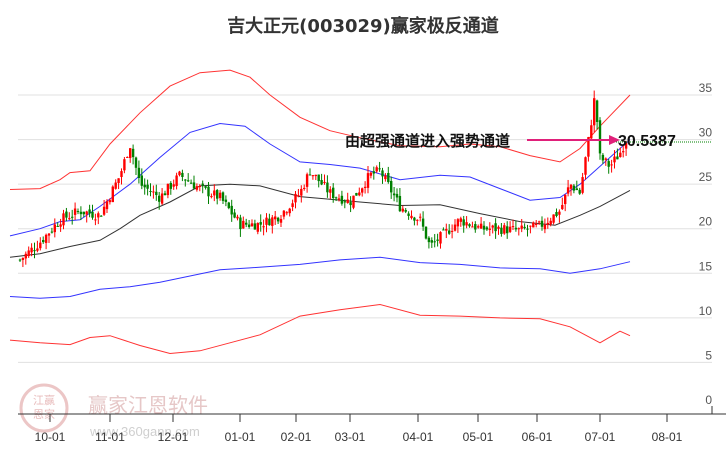 This screenshot has width=726, height=450. I want to click on watermark: 江赢 赢家江恩软件 www.360gann.com 恩家, so click(113, 411).